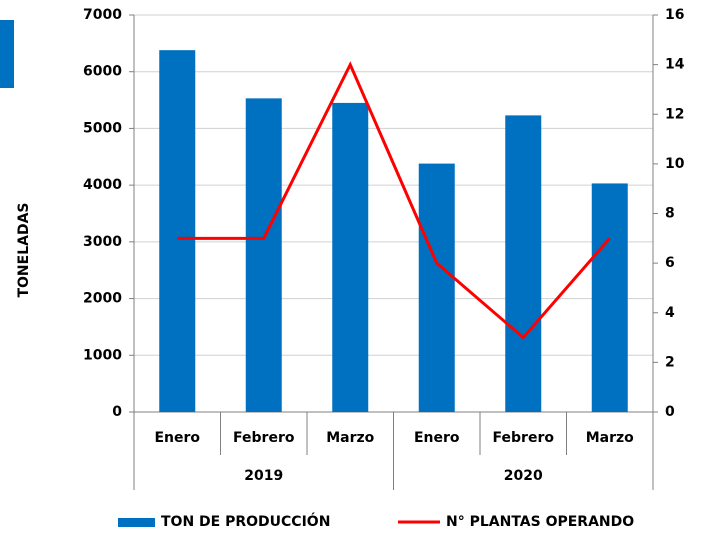 Image resolution: width=712 pixels, height=536 pixels. Describe the element at coordinates (674, 114) in the screenshot. I see `y2-tick-label: 12` at that location.